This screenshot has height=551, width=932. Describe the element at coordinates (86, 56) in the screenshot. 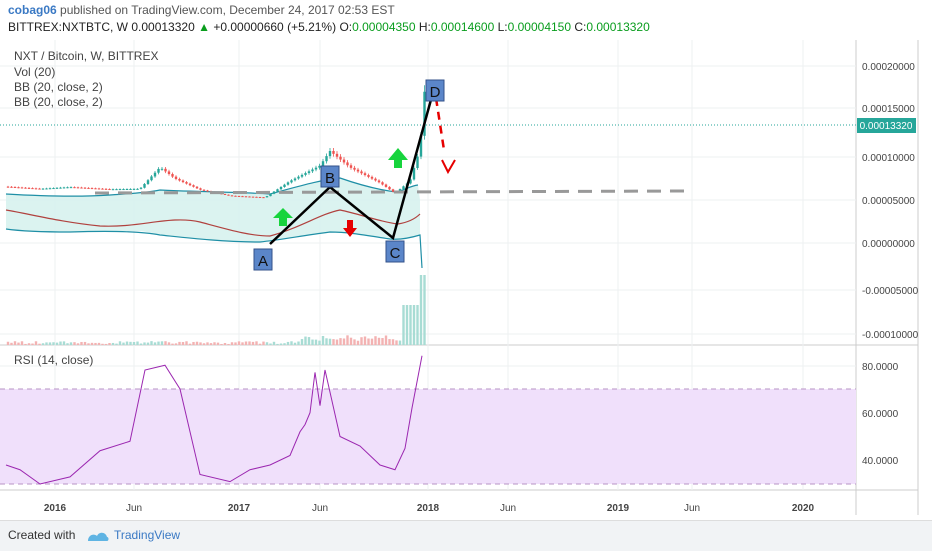

I see `legend-pair: NXT / Bitcoin, W, BITTREX` at that location.